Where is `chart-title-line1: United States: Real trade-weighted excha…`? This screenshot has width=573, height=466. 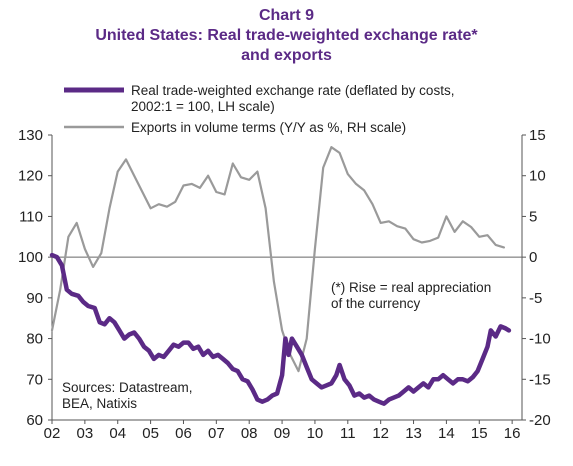
chart-title-line1: United States: Real trade-weighted excha… is located at coordinates (286, 35).